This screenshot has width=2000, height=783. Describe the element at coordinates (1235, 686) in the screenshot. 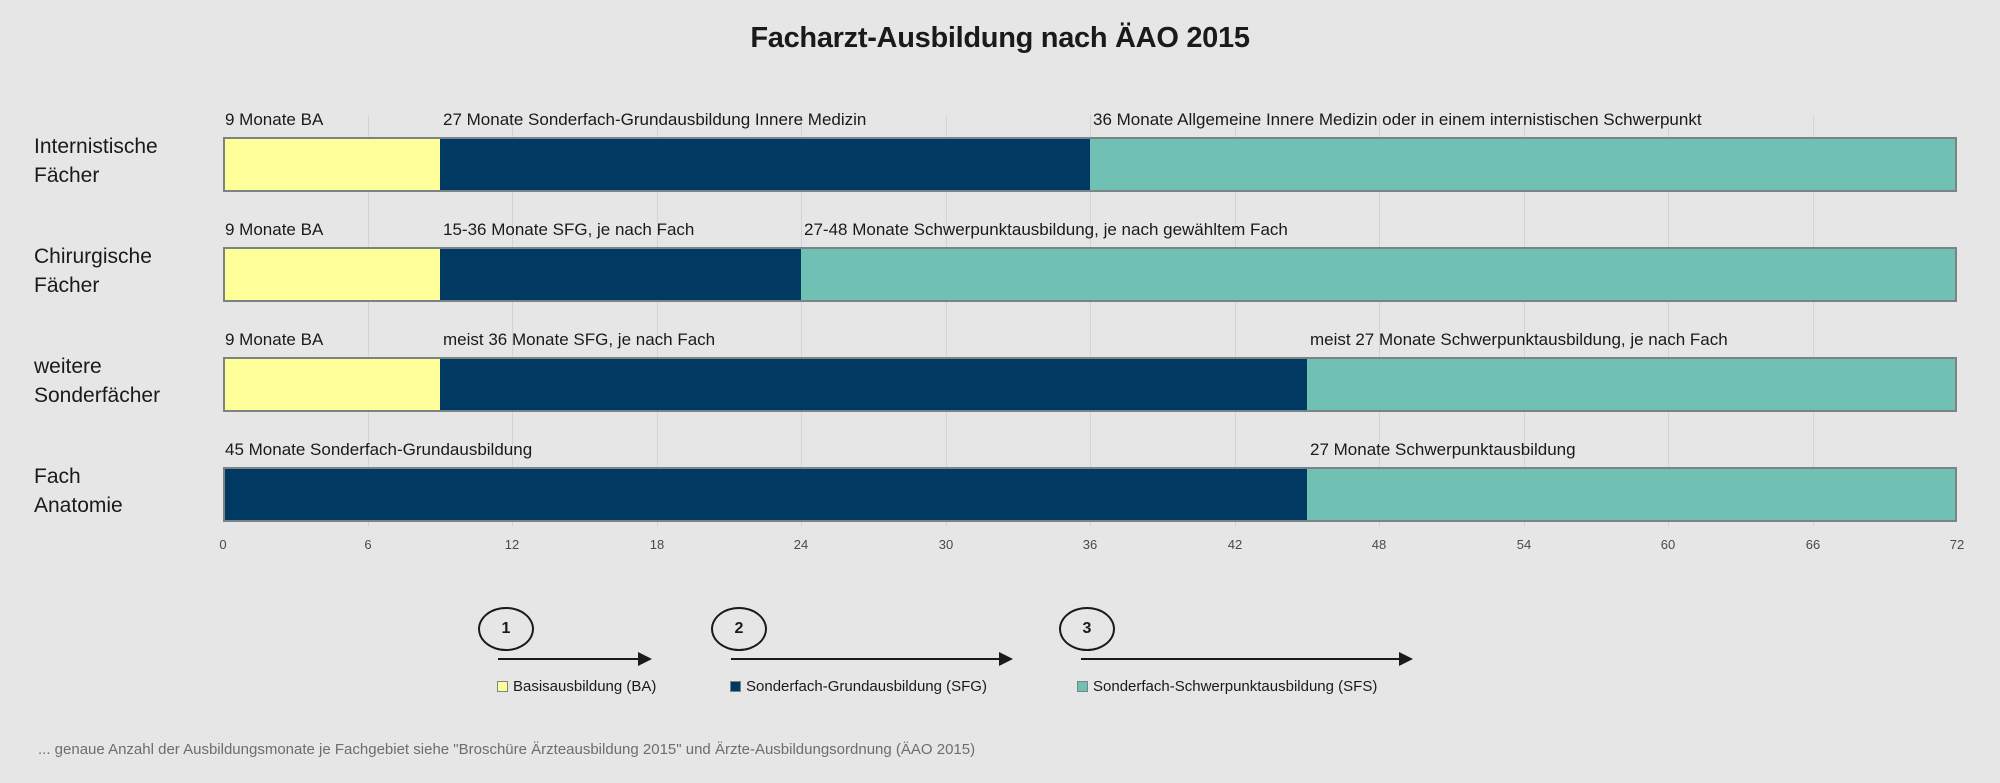

I see `legend-label-sfs: Sonderfach-Schwerpunktausbildung (SFS)` at that location.